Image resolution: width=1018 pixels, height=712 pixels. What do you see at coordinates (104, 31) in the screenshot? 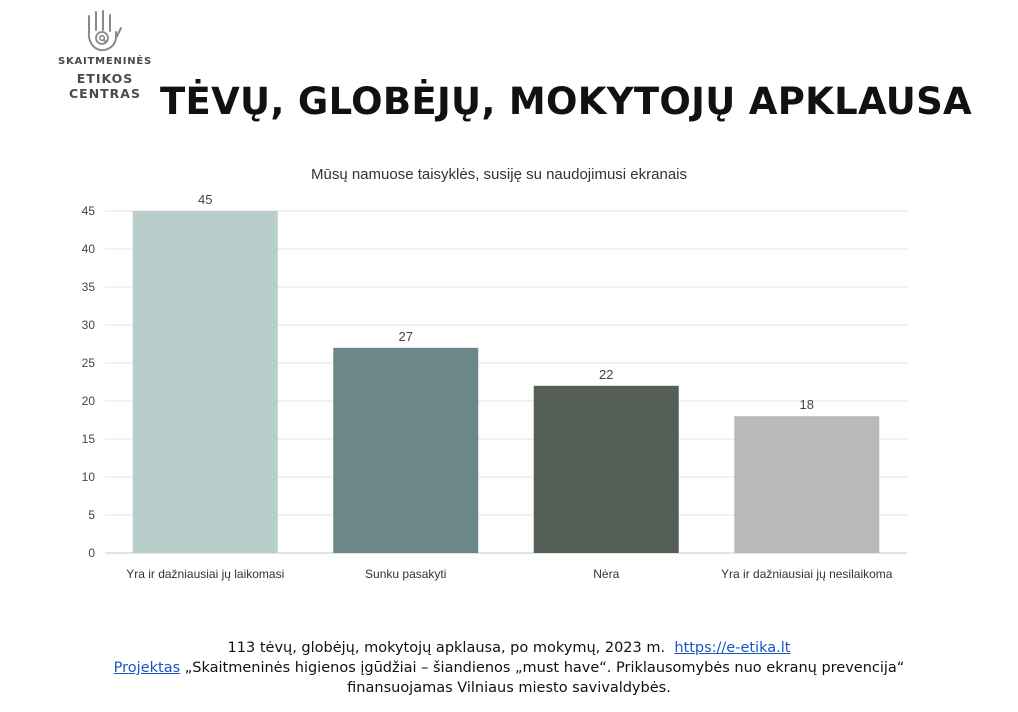
I see `hand-at-icon` at bounding box center [104, 31].